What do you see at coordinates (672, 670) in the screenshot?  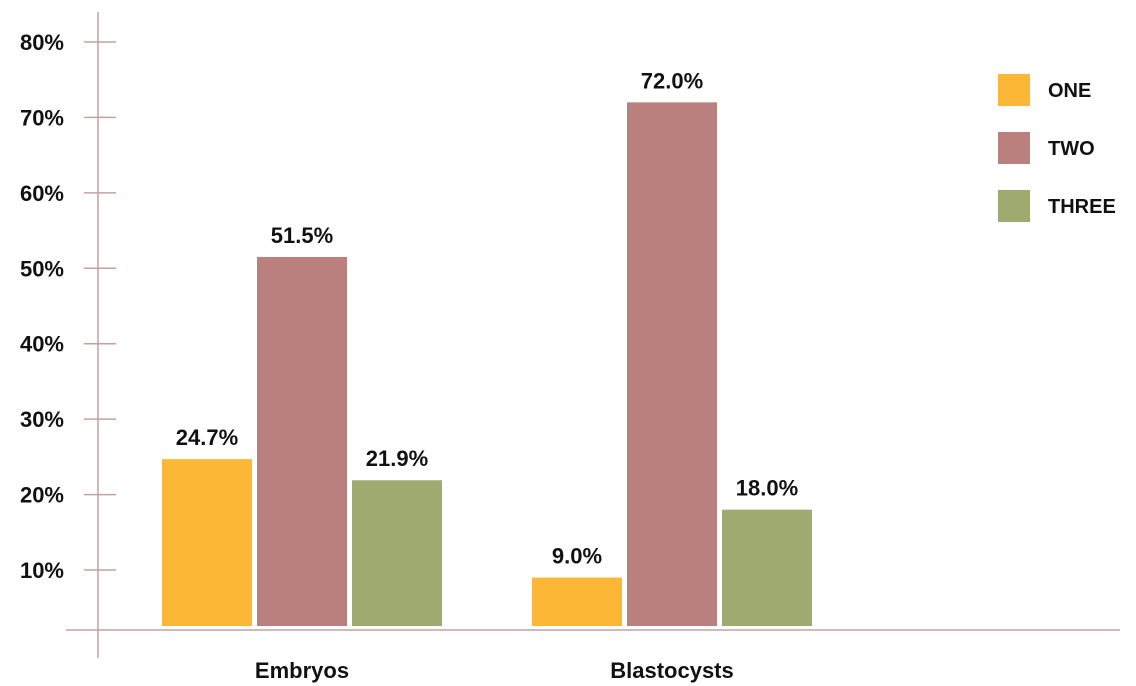 I see `x-category-label: Blastocysts` at bounding box center [672, 670].